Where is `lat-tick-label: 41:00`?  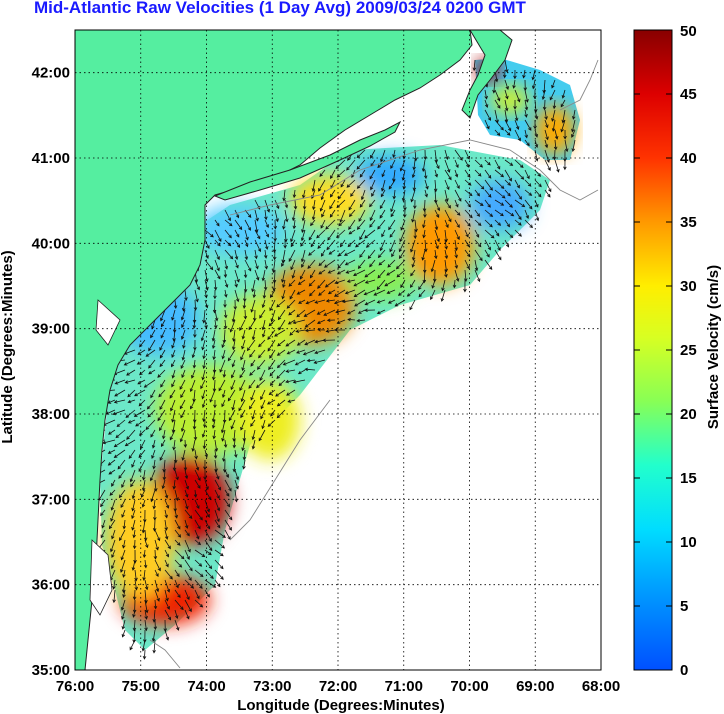
lat-tick-label: 41:00 is located at coordinates (51, 158).